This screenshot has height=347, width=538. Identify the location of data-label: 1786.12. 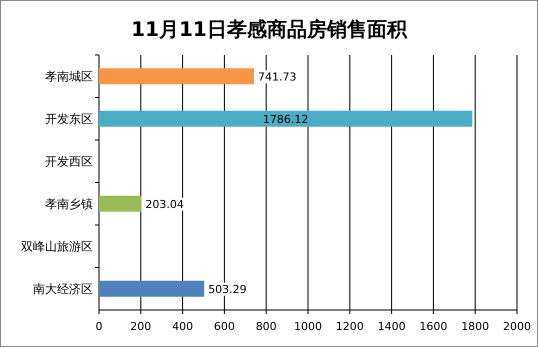
(285, 119).